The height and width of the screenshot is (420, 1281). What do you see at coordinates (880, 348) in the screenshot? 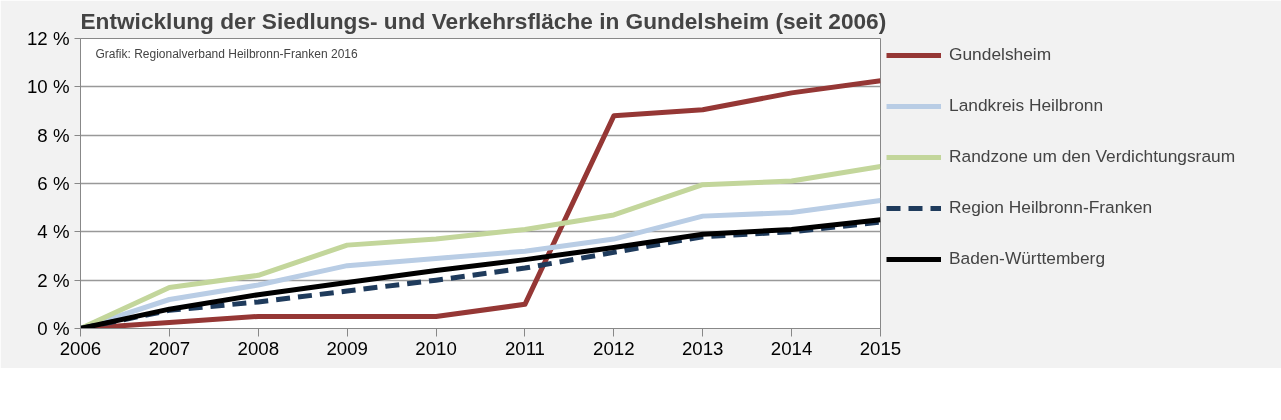
I see `x-tick-label: 2015` at bounding box center [880, 348].